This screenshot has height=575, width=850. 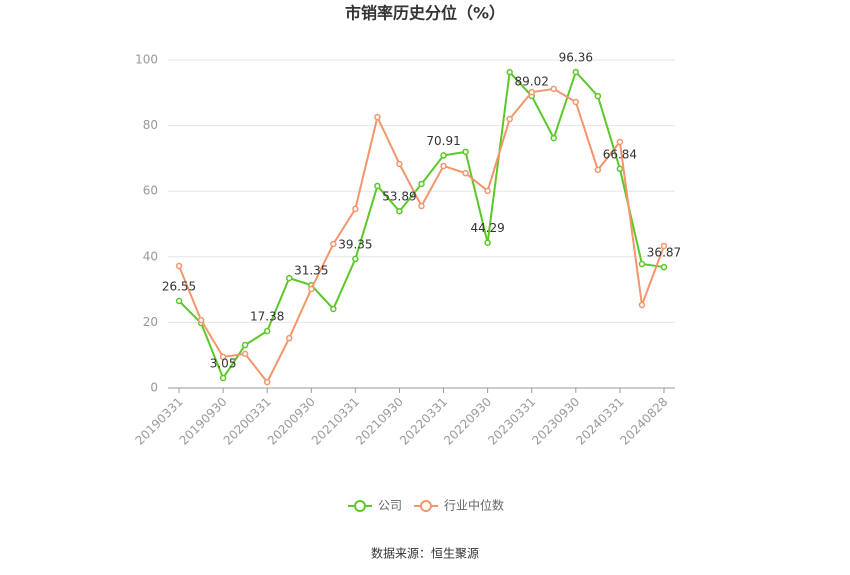 I want to click on data-label: 31.35, so click(x=311, y=271).